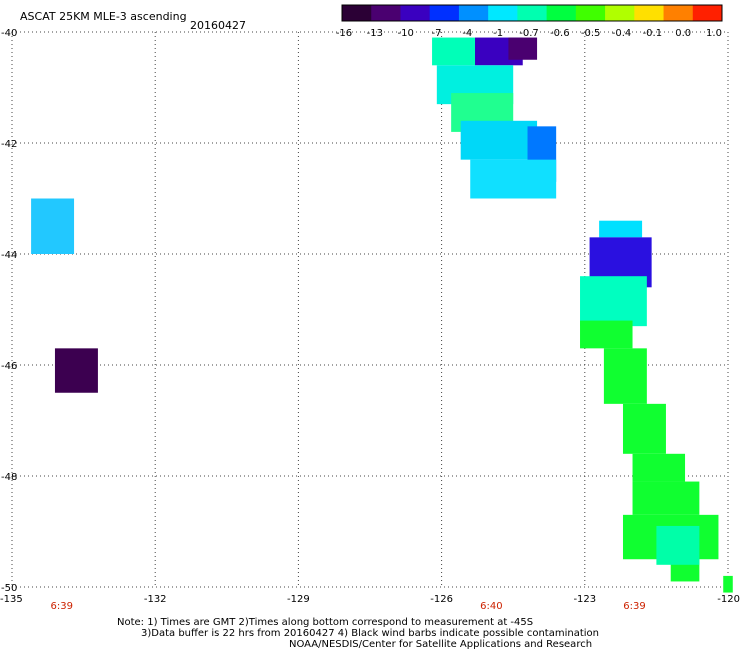 This screenshot has width=740, height=650. Describe the element at coordinates (683, 33) in the screenshot. I see `colorbar-label-11: 0.0` at that location.